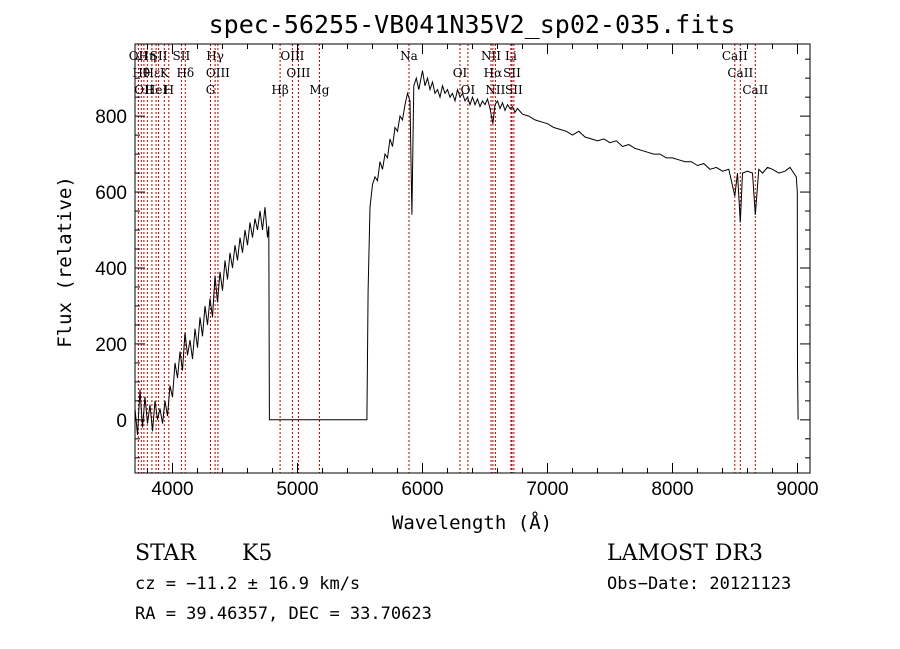 The image size is (900, 649). Describe the element at coordinates (547, 489) in the screenshot. I see `x-tick-label-3: 7000` at that location.